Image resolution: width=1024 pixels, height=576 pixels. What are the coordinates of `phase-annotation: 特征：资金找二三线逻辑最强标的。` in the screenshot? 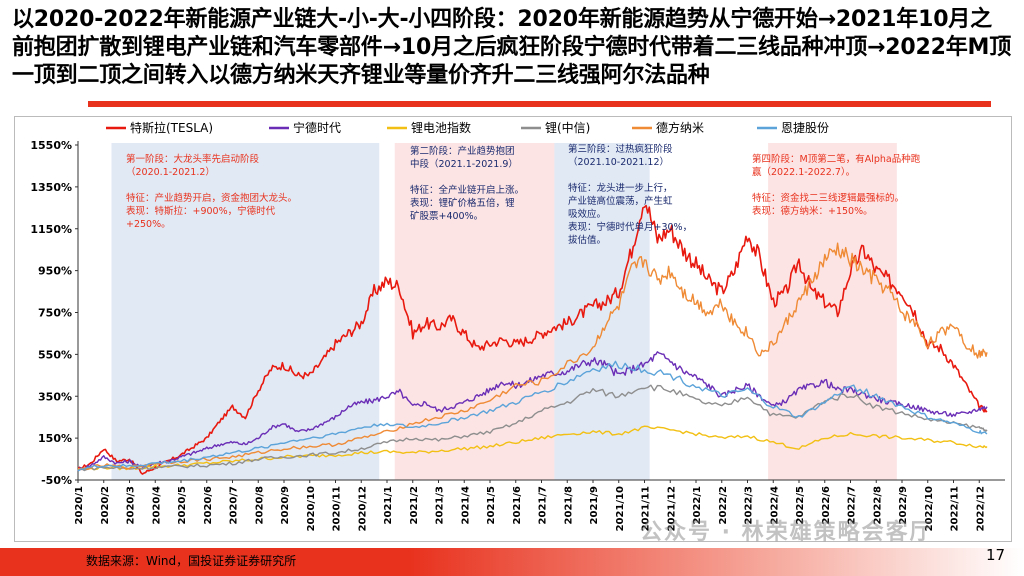 It's located at (828, 198).